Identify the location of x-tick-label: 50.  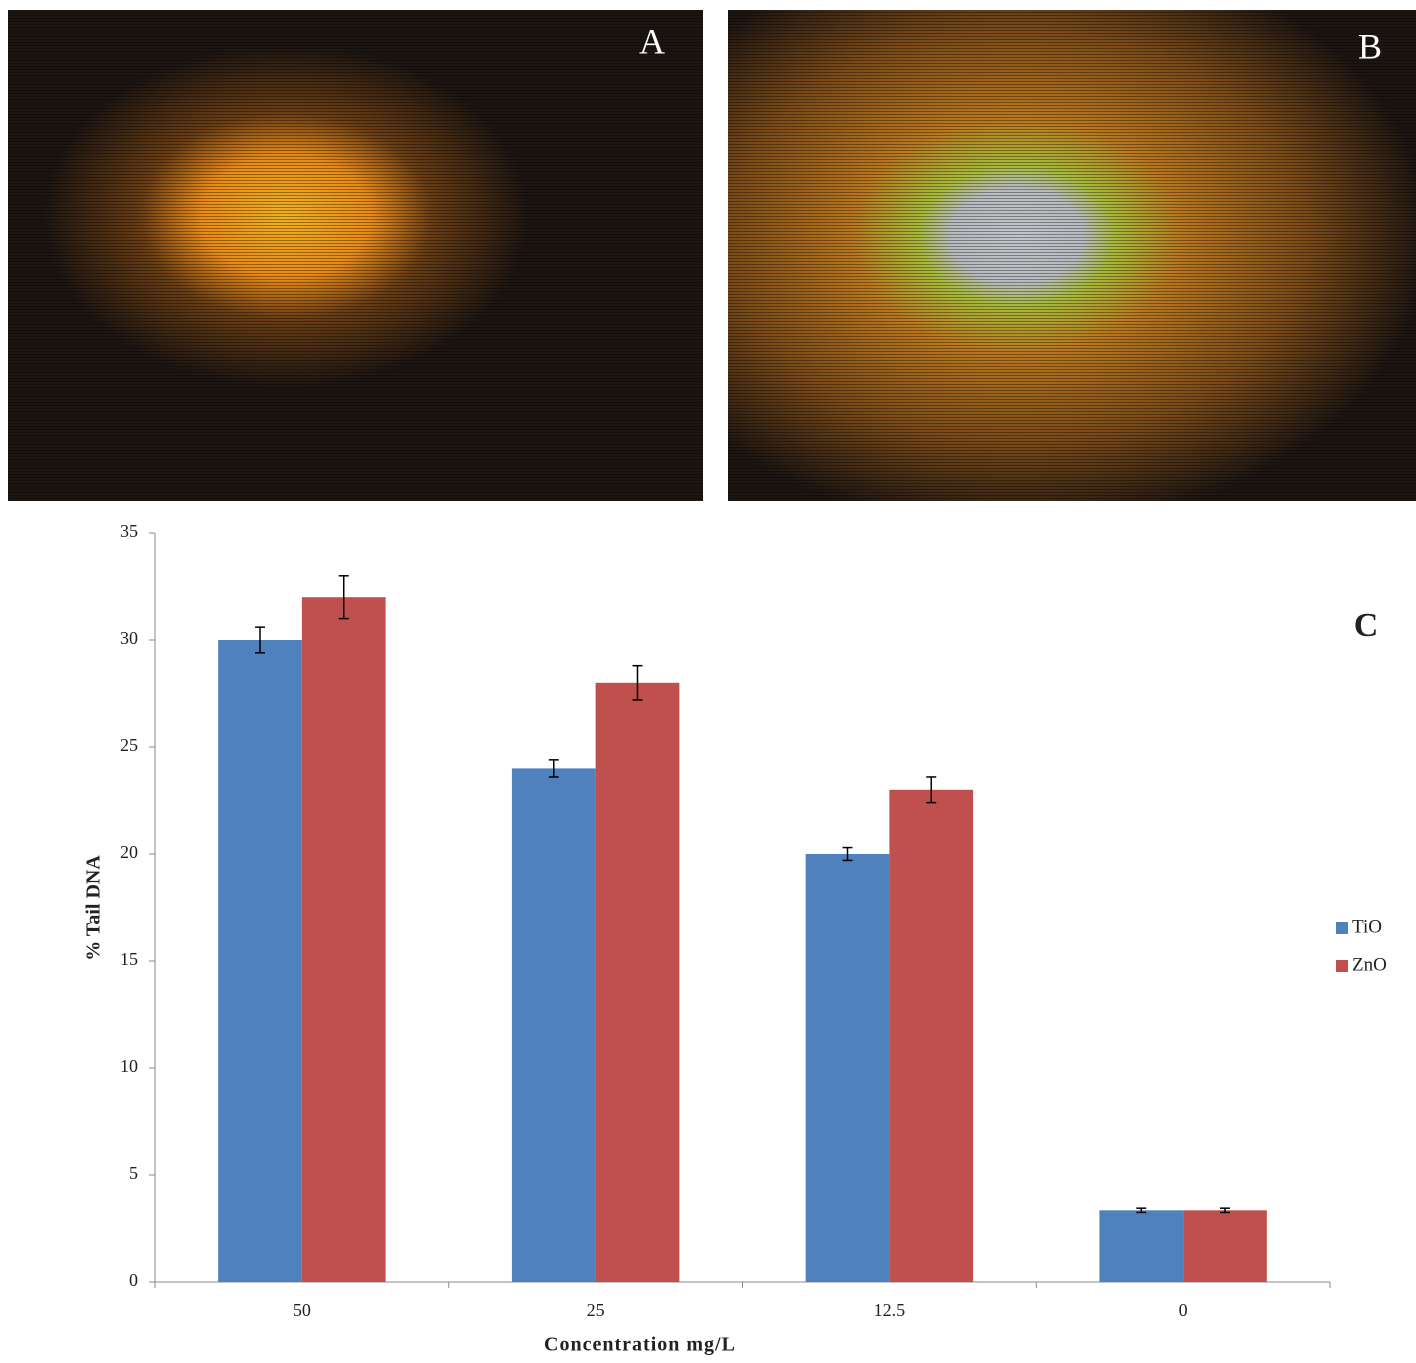
(302, 1310).